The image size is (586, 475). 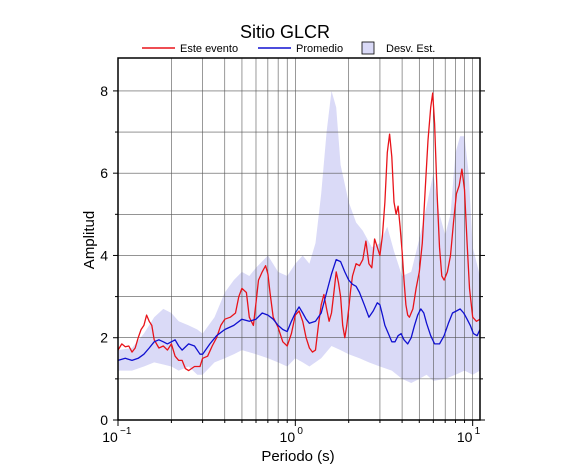 What do you see at coordinates (285, 32) in the screenshot?
I see `chart-title: Sitio GLCR` at bounding box center [285, 32].